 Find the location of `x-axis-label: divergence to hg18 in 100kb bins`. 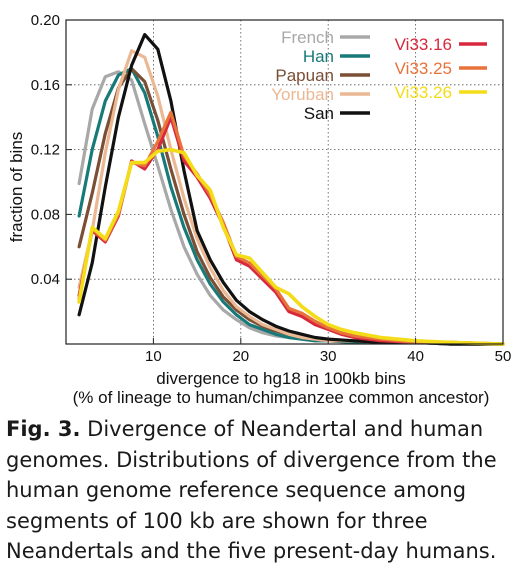

x-axis-label: divergence to hg18 in 100kb bins is located at coordinates (281, 378).